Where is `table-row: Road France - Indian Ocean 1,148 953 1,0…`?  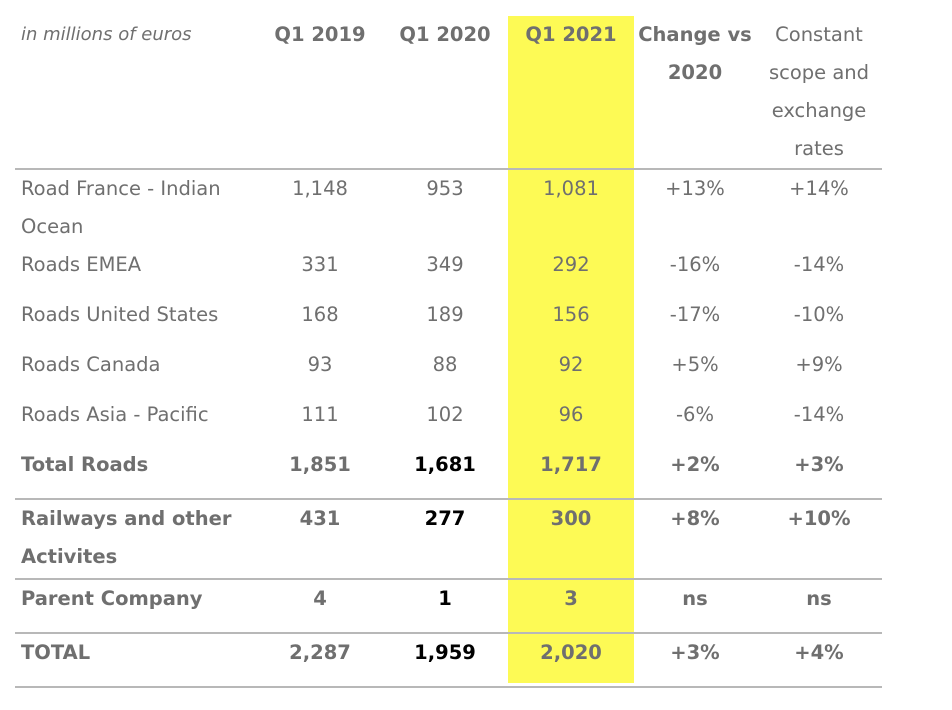 table-row: Road France - Indian Ocean 1,148 953 1,0… is located at coordinates (448, 207).